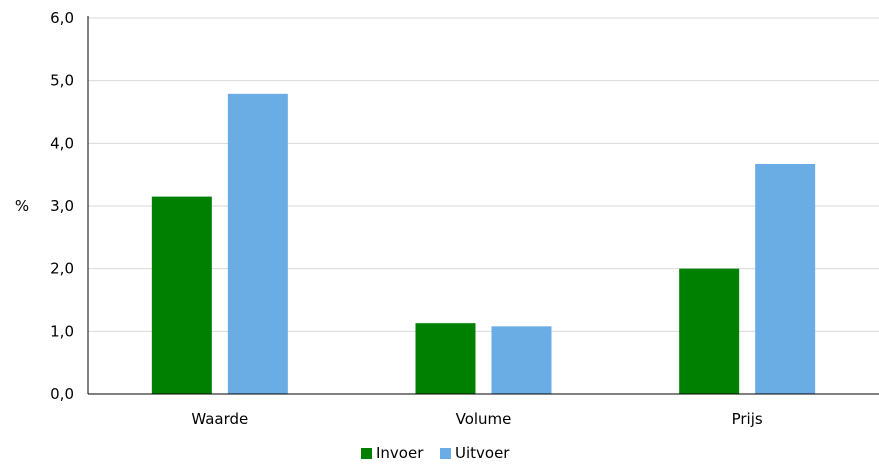 This screenshot has width=879, height=466. Describe the element at coordinates (62, 269) in the screenshot. I see `y-tick-label: 2,0` at that location.